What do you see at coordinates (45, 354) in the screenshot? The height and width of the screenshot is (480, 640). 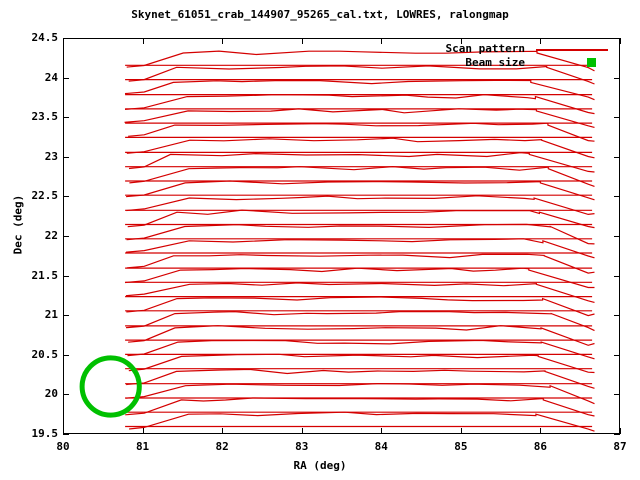 I see `y-tick-label: 20.5` at bounding box center [45, 354].